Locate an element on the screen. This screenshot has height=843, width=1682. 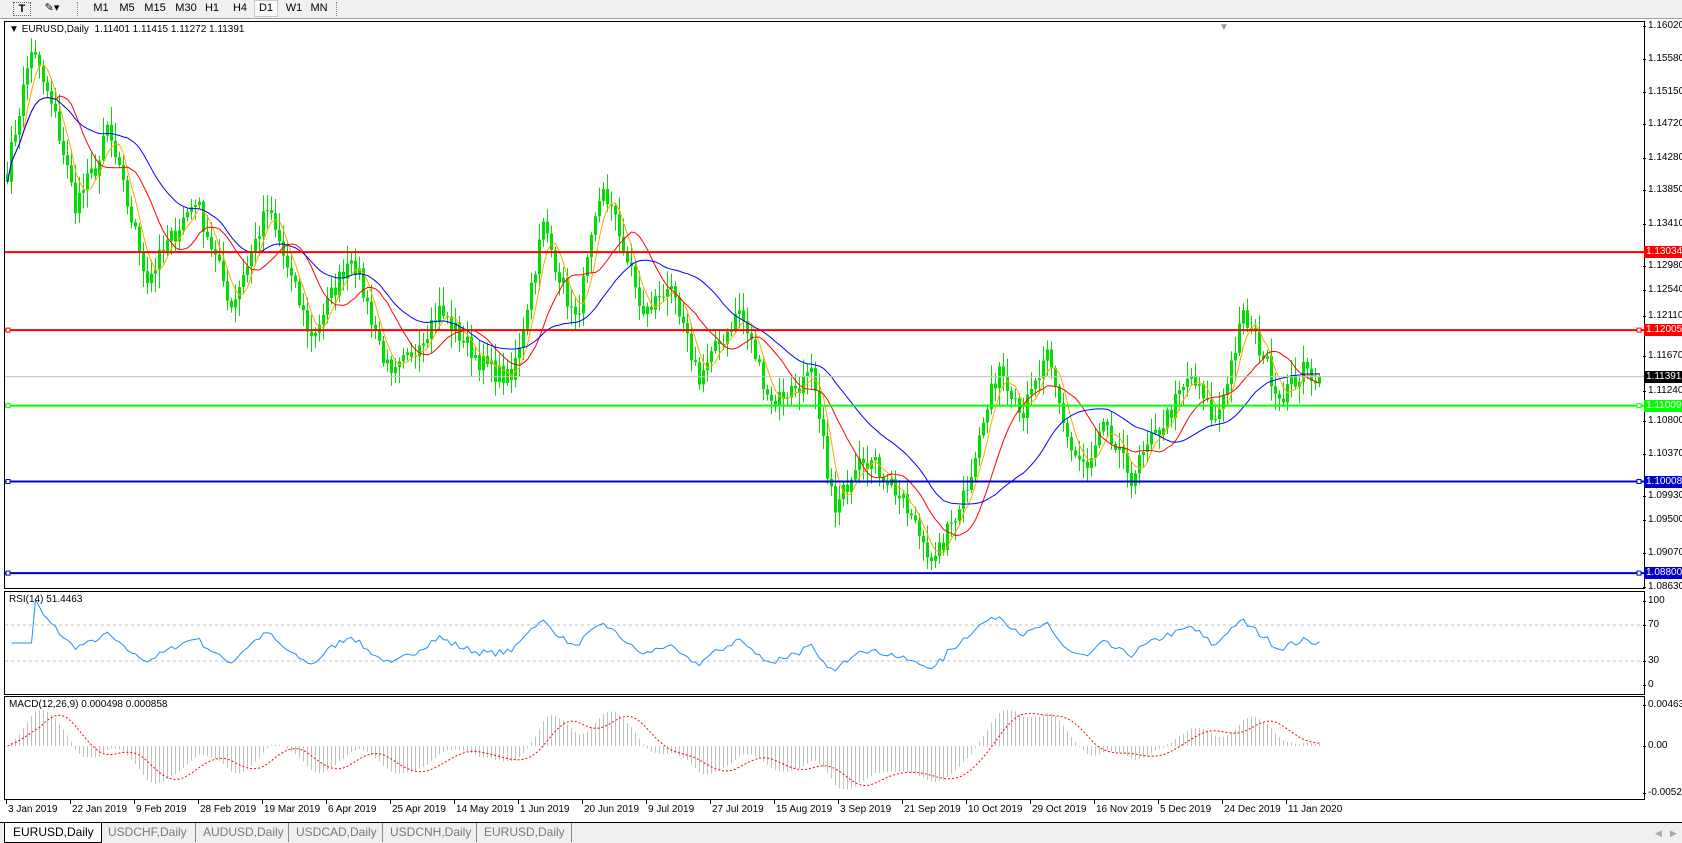
text-tool-icon: T is located at coordinates (22, 9).